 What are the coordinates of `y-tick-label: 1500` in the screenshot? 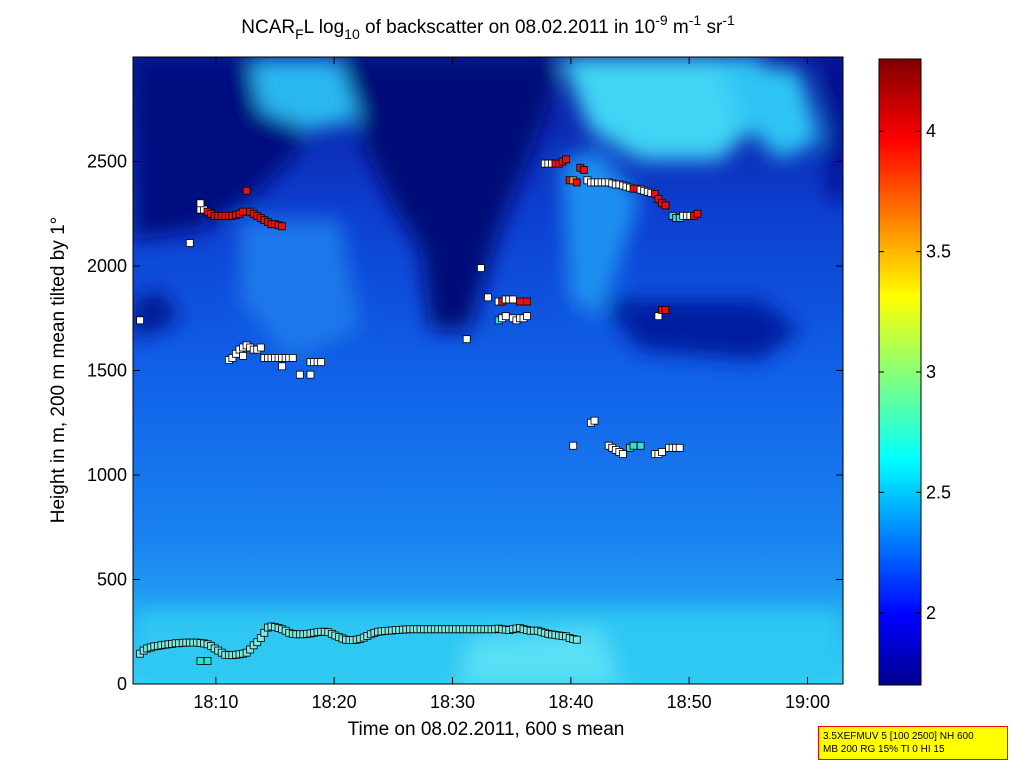 It's located at (107, 371).